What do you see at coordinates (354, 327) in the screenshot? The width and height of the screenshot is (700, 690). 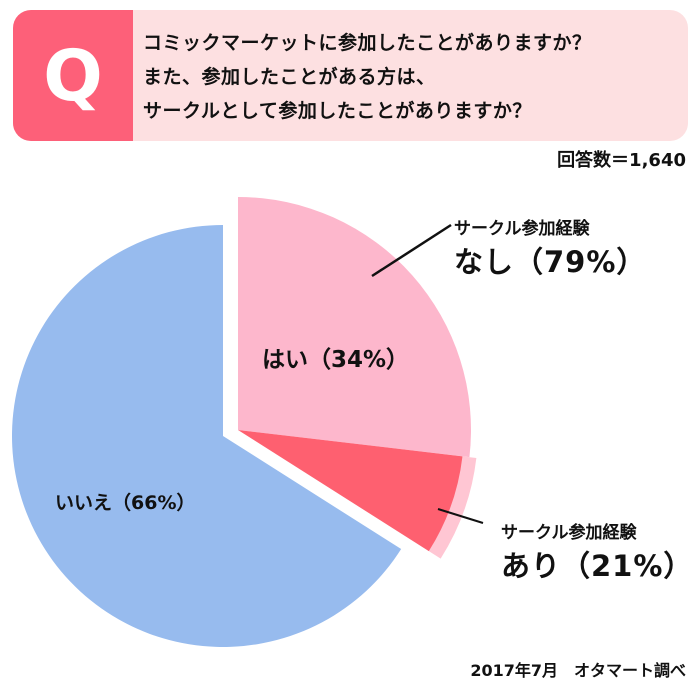 I see `pie-slice-yes-circle-none` at bounding box center [354, 327].